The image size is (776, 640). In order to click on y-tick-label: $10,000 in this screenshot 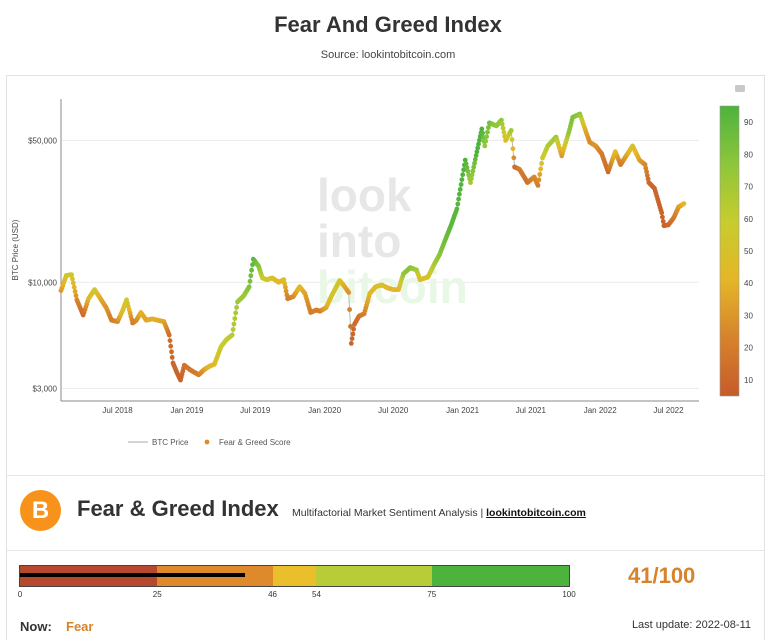, I will do `click(42, 282)`.